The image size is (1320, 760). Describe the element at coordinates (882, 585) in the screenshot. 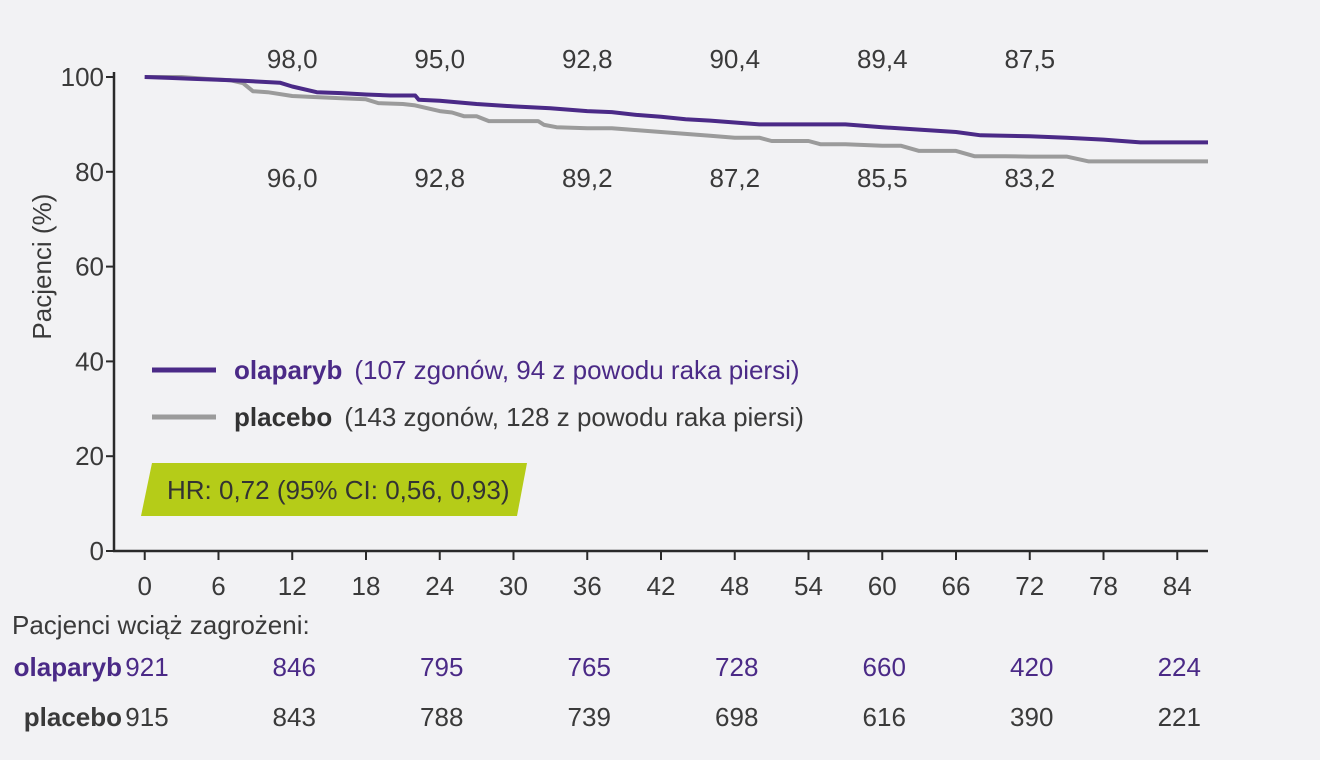

I see `x-tick-label: 60` at that location.